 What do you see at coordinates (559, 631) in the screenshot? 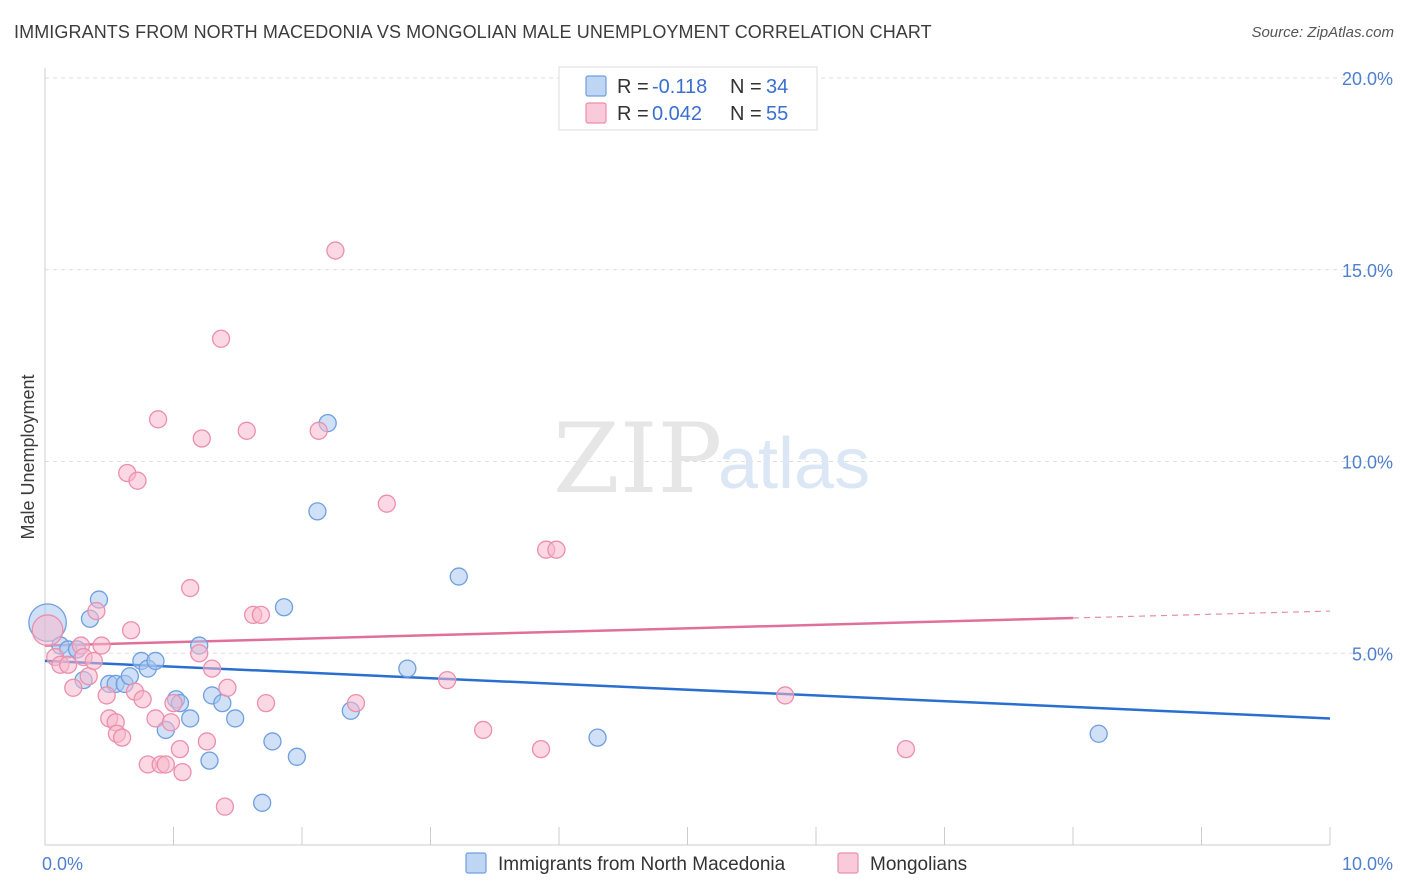
I see `trend-line-pink` at bounding box center [559, 631].